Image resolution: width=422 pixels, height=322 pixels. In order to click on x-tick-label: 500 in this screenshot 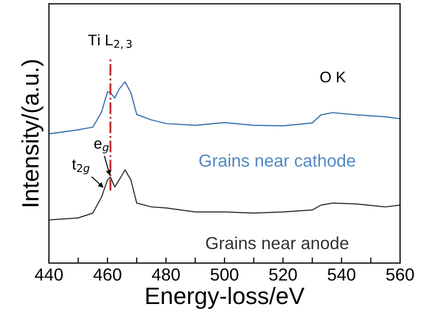, I will do `click(224, 274)`.